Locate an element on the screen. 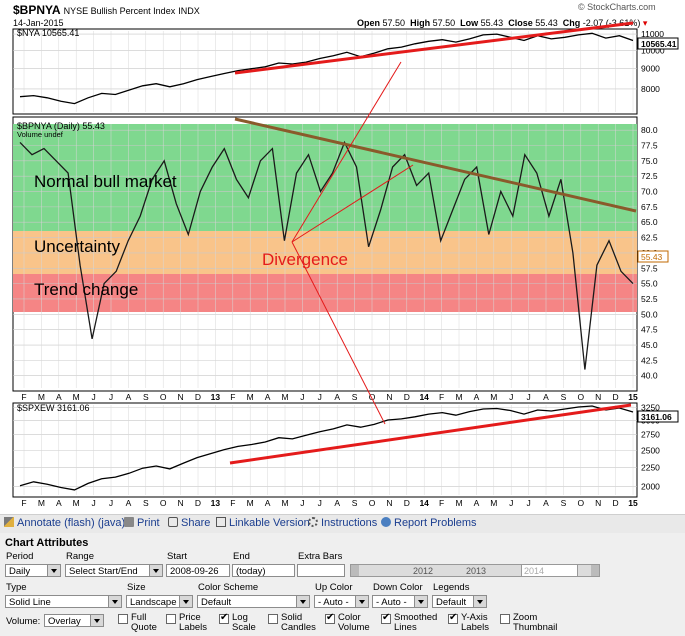 This screenshot has width=685, height=636. annotate-link: Annotate (flash) (java) is located at coordinates (64, 523).